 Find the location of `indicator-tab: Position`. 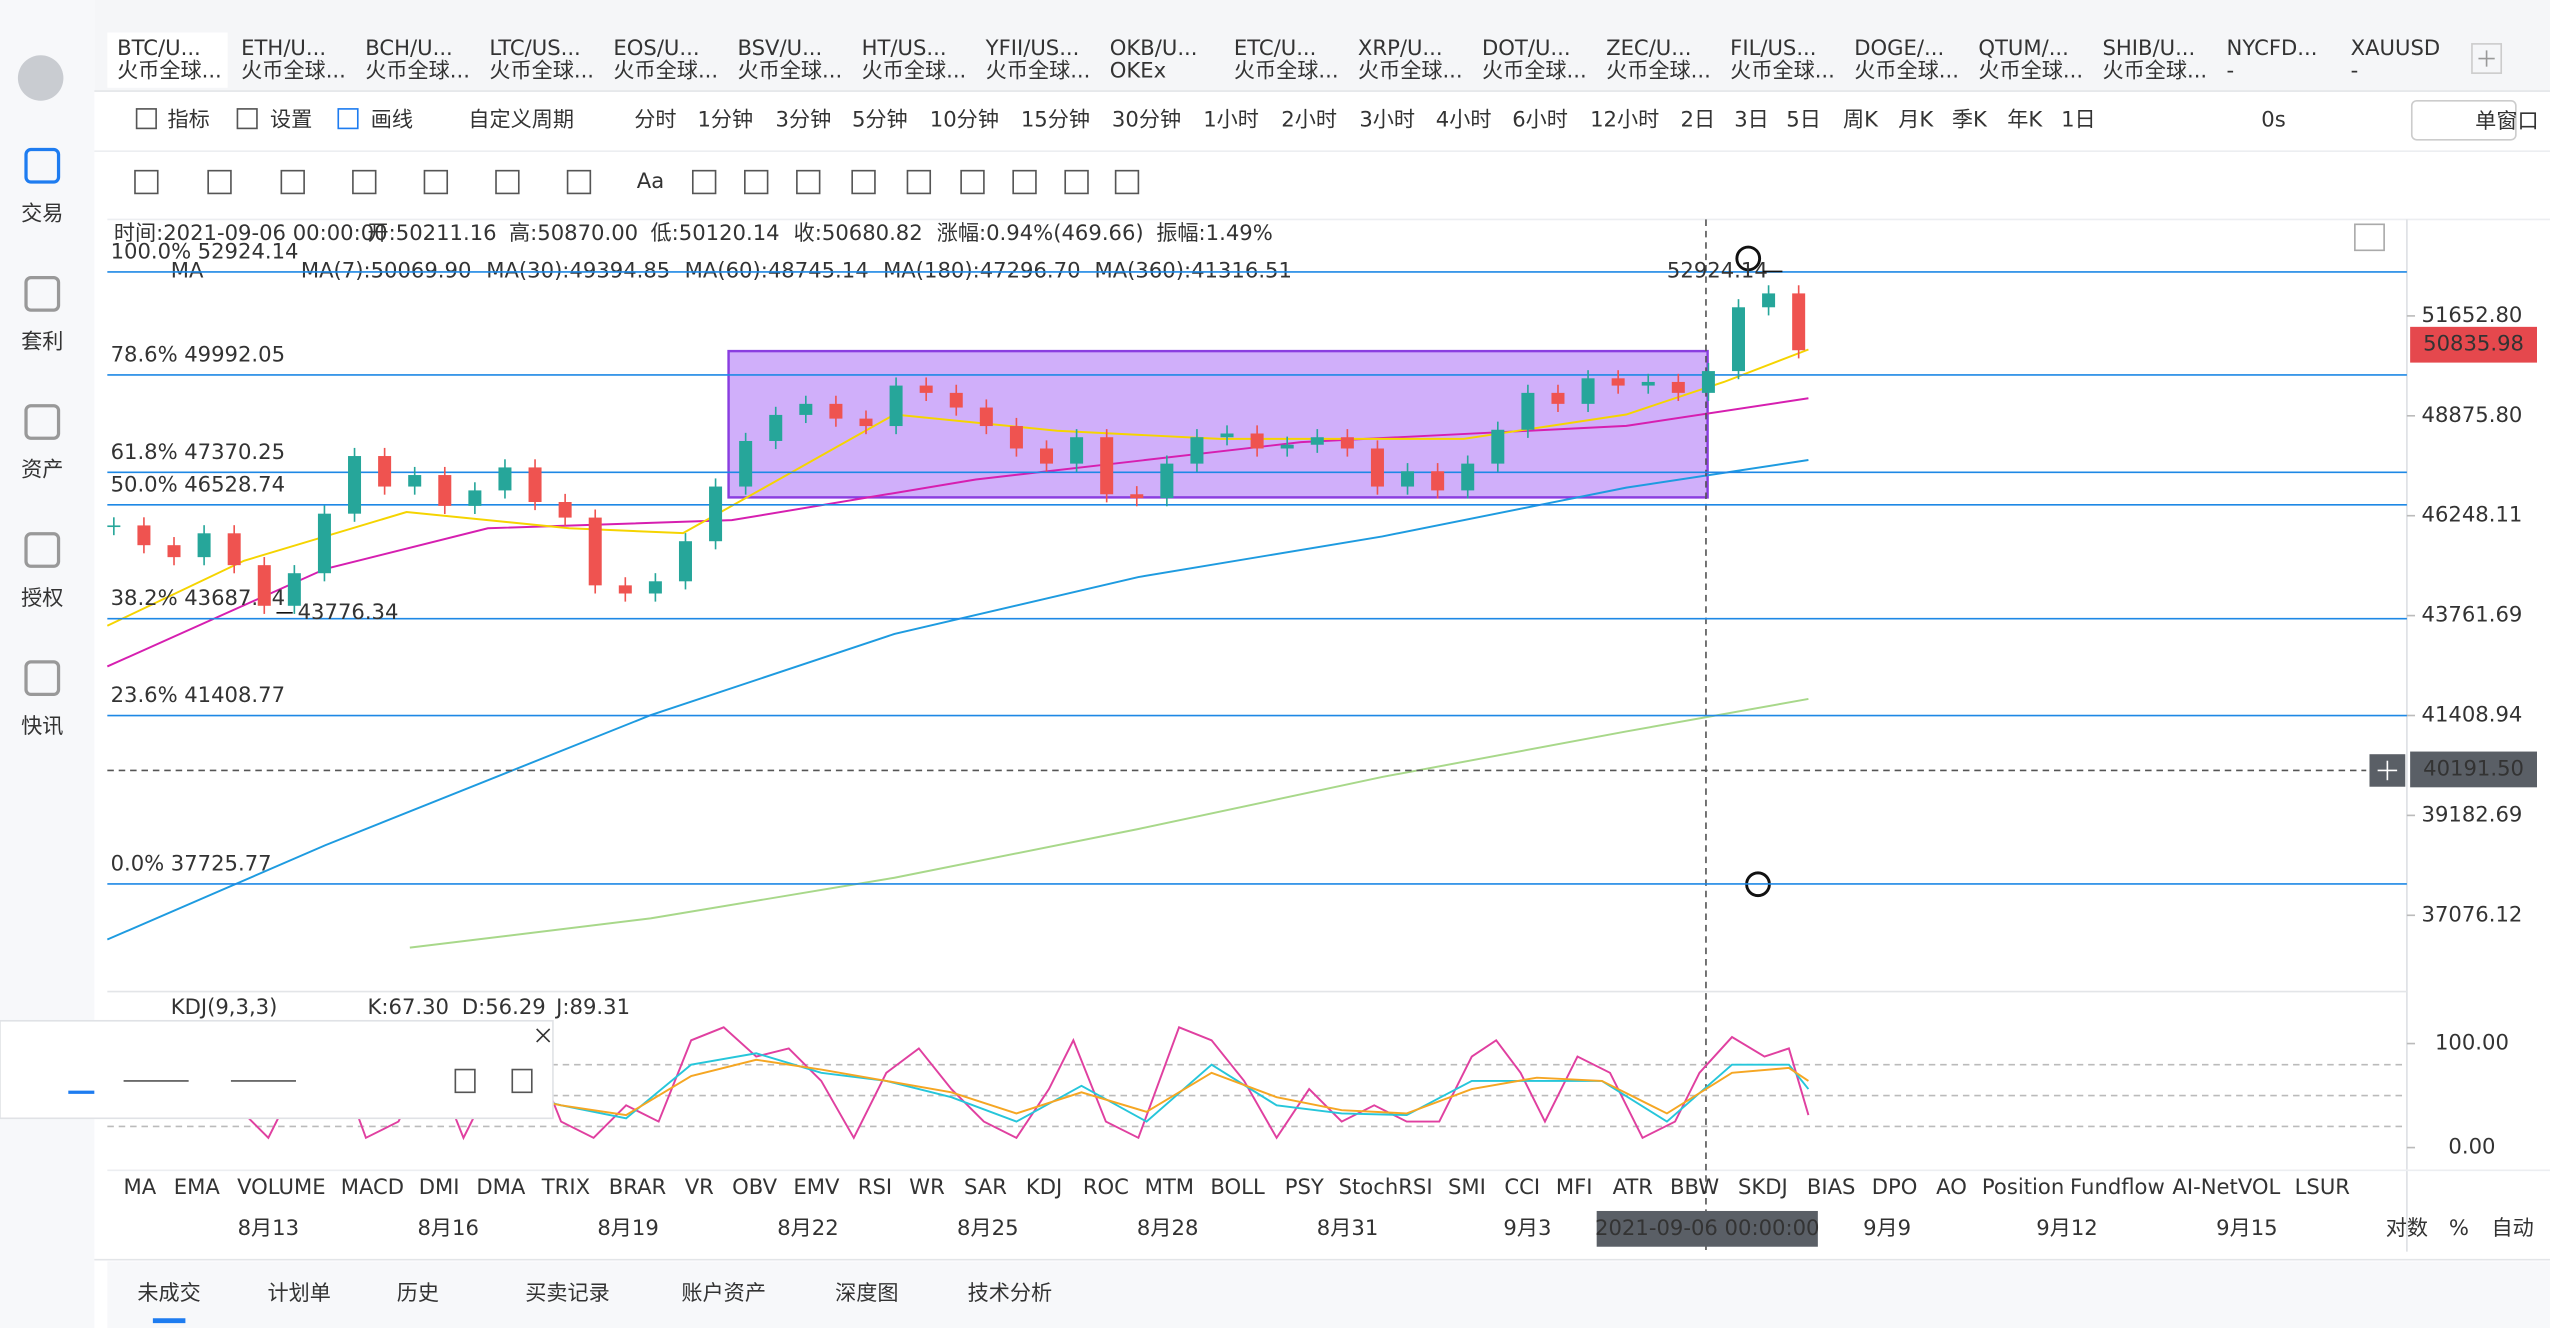

indicator-tab: Position is located at coordinates (2023, 1186).